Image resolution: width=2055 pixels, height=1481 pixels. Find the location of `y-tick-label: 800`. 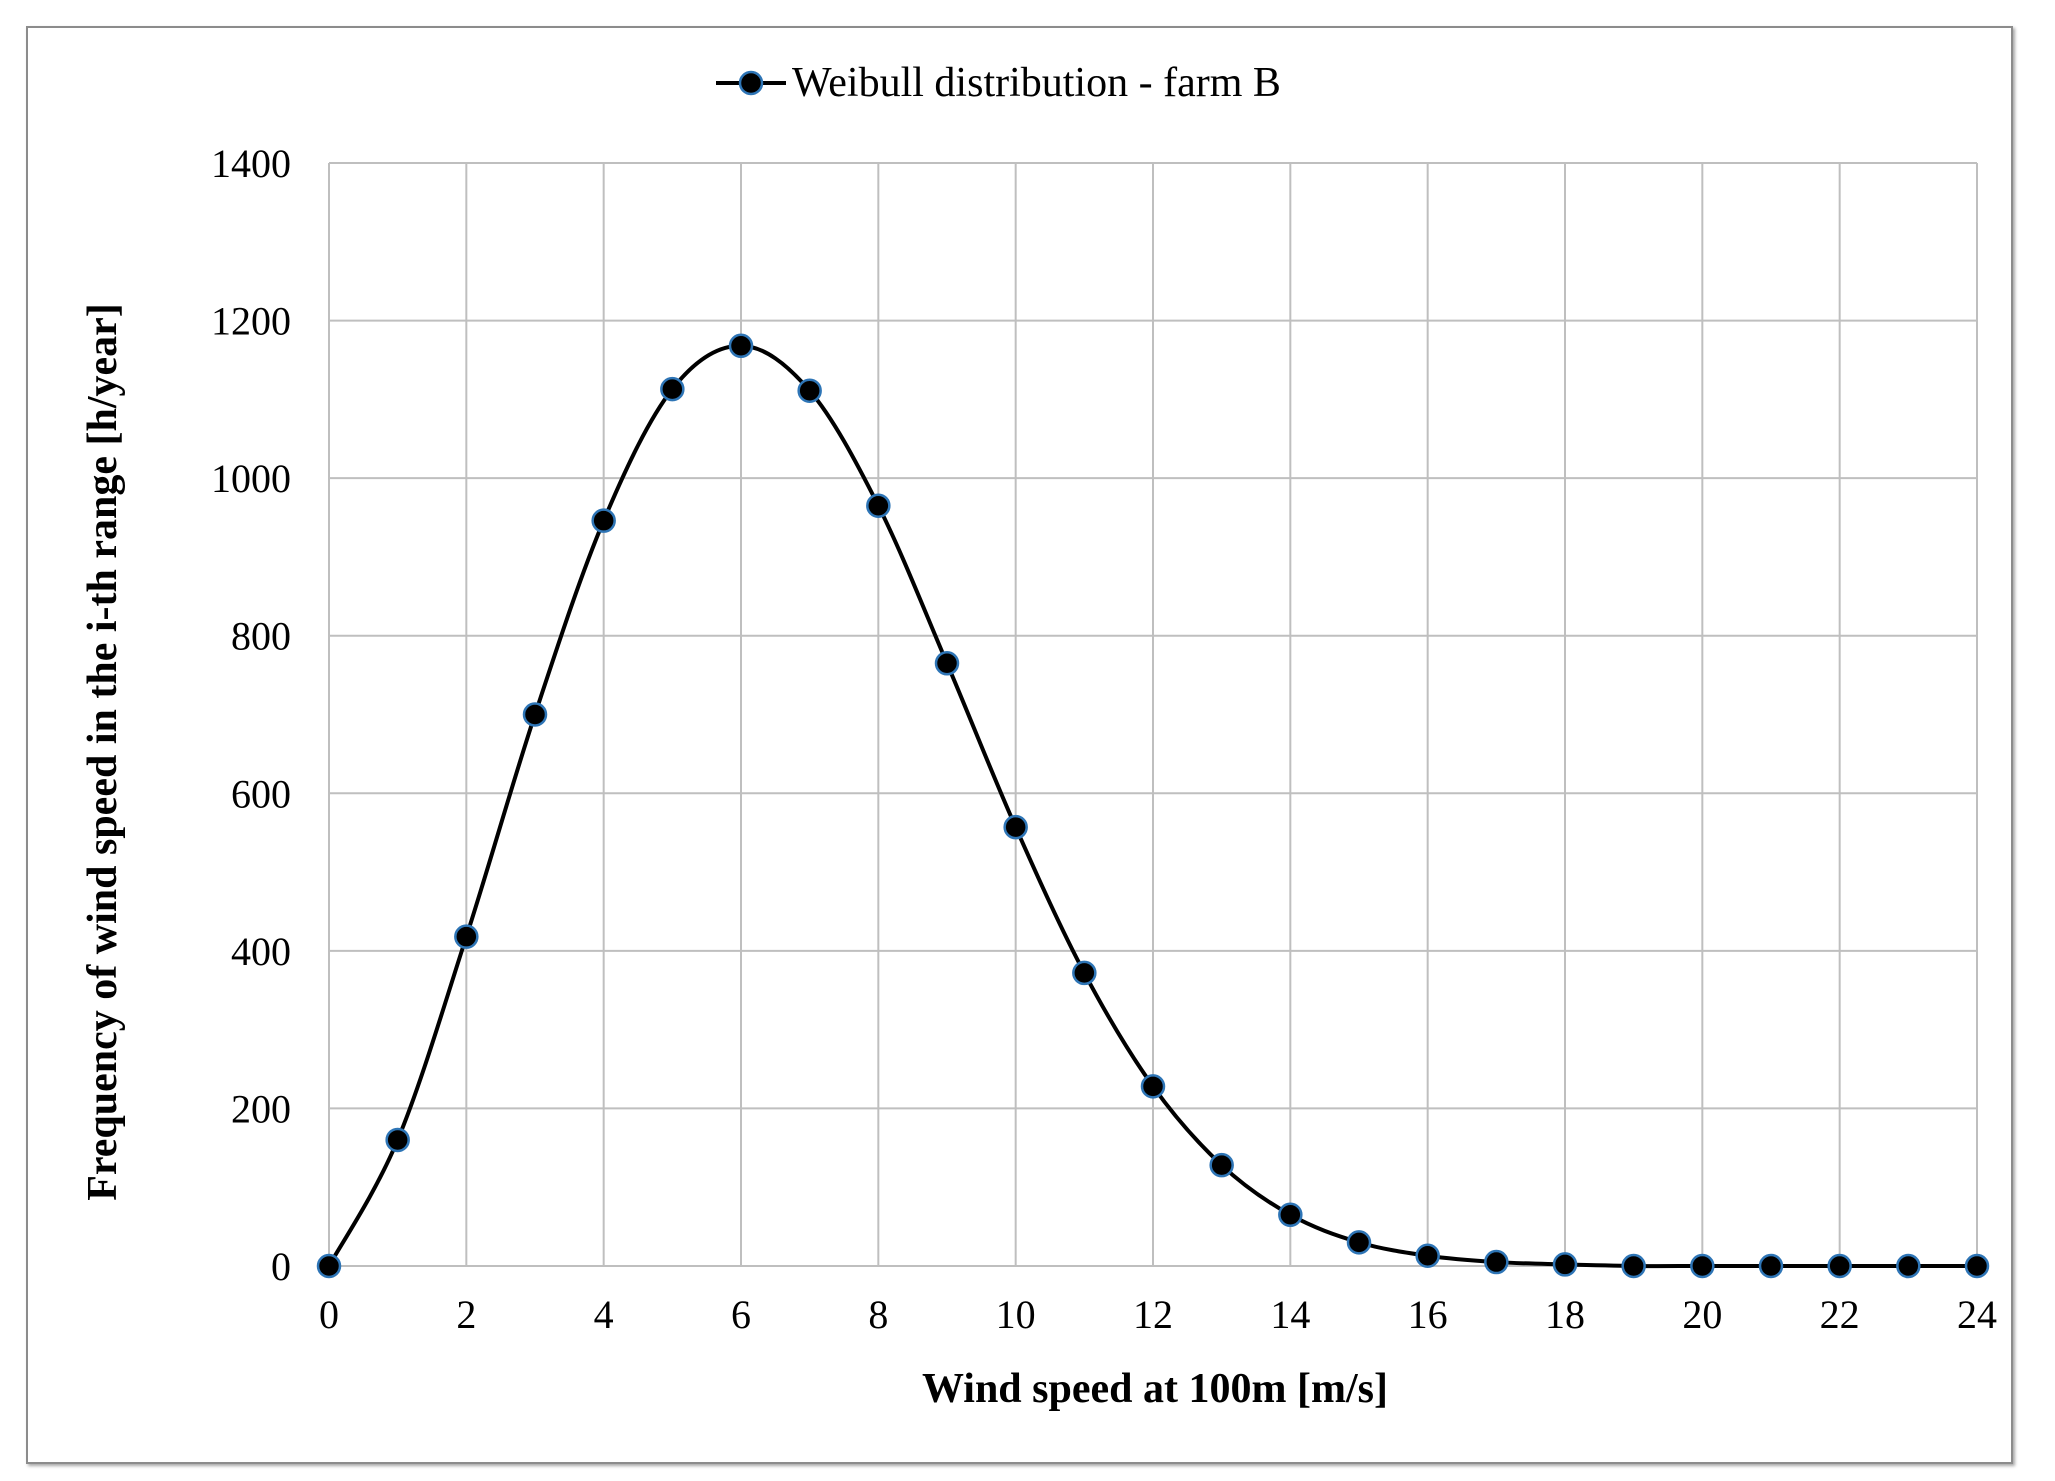

y-tick-label: 800 is located at coordinates (261, 636).